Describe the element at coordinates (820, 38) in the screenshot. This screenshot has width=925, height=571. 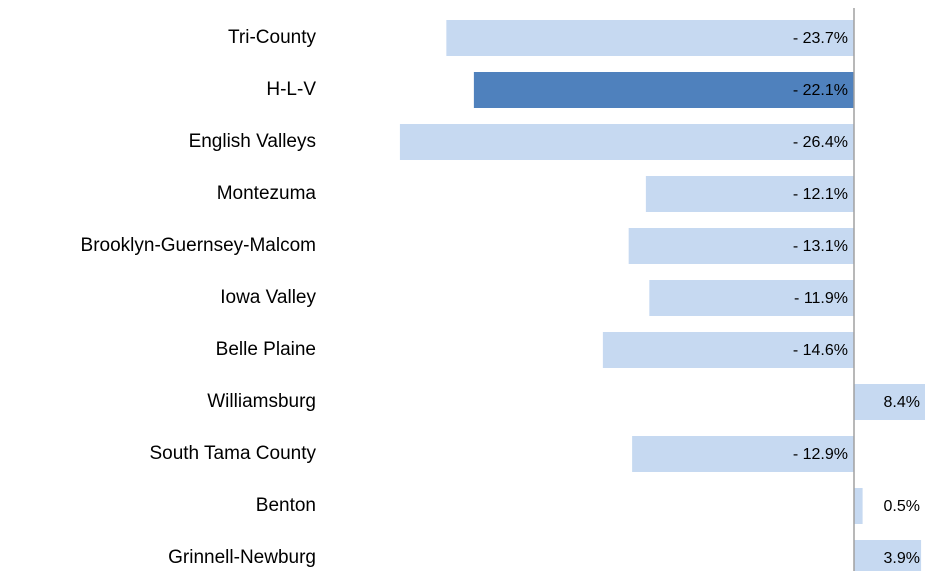
I see `value-label: - 23.7%` at that location.